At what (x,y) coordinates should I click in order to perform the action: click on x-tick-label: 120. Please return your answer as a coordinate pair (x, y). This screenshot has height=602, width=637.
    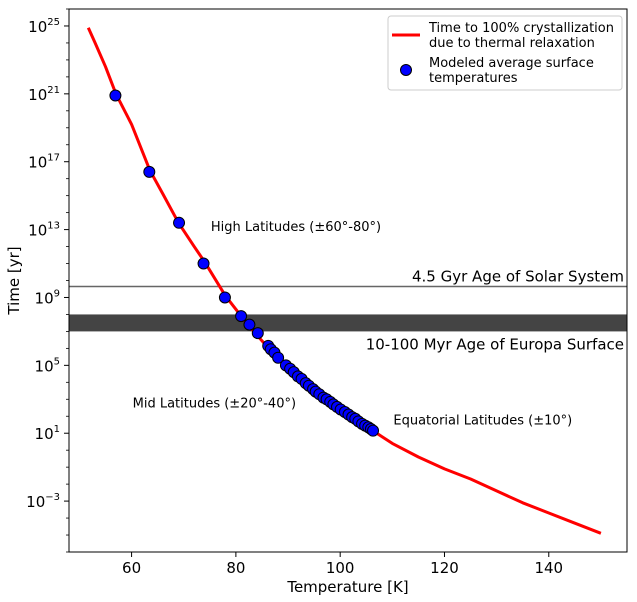
    Looking at the image, I should click on (444, 568).